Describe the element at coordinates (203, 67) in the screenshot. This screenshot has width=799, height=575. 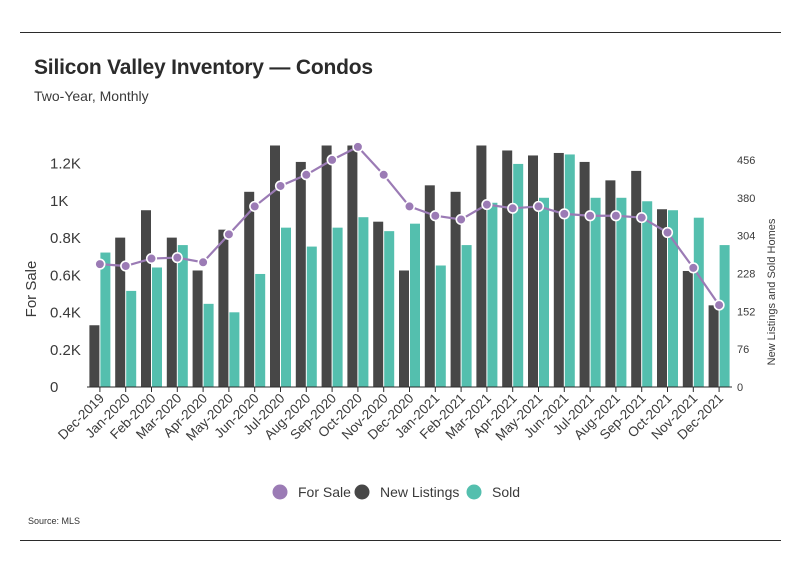
I see `chart-title: Silicon Valley Inventory — Condos` at that location.